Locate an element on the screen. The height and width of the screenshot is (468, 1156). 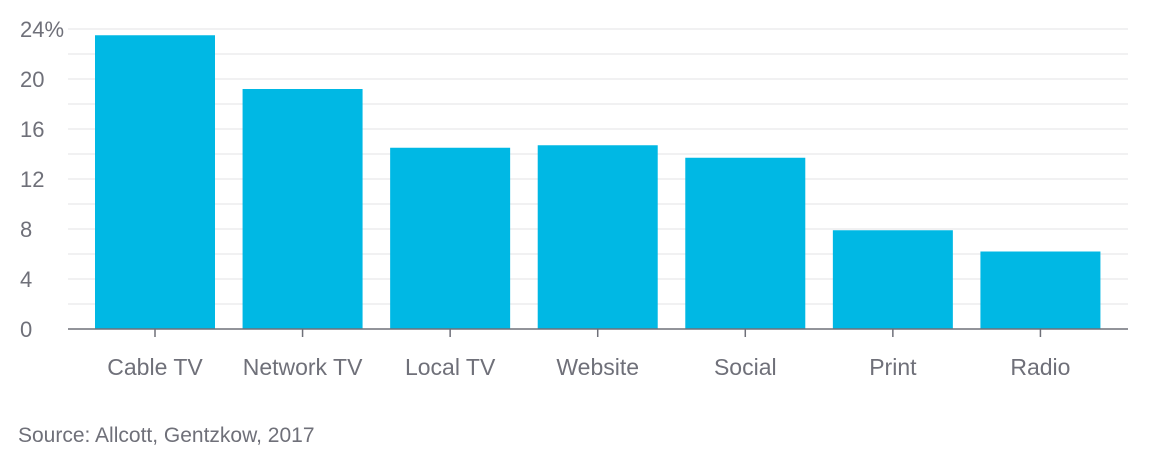
y-tick-label: 20 is located at coordinates (32, 79).